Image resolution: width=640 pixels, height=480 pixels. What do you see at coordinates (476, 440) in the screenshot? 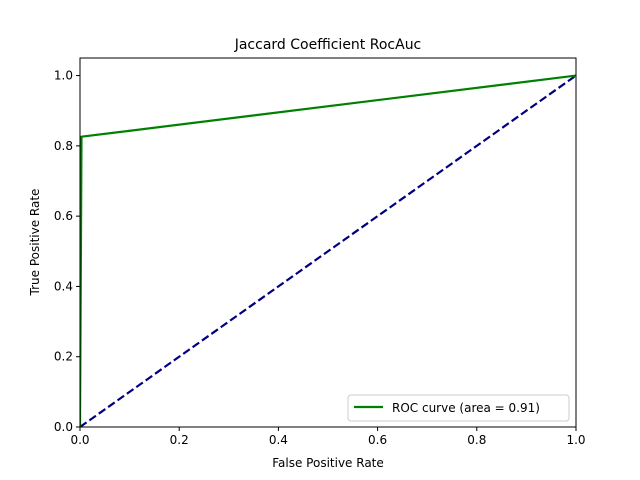
I see `x-tick-label: 0.8` at bounding box center [476, 440].